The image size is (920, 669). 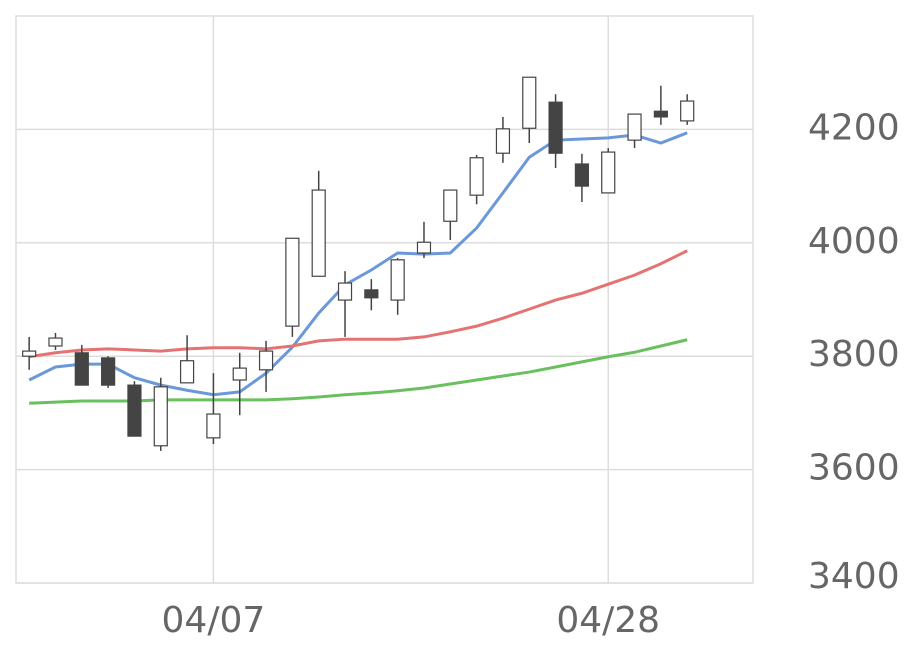 What do you see at coordinates (854, 468) in the screenshot?
I see `y-tick-label: 3600` at bounding box center [854, 468].